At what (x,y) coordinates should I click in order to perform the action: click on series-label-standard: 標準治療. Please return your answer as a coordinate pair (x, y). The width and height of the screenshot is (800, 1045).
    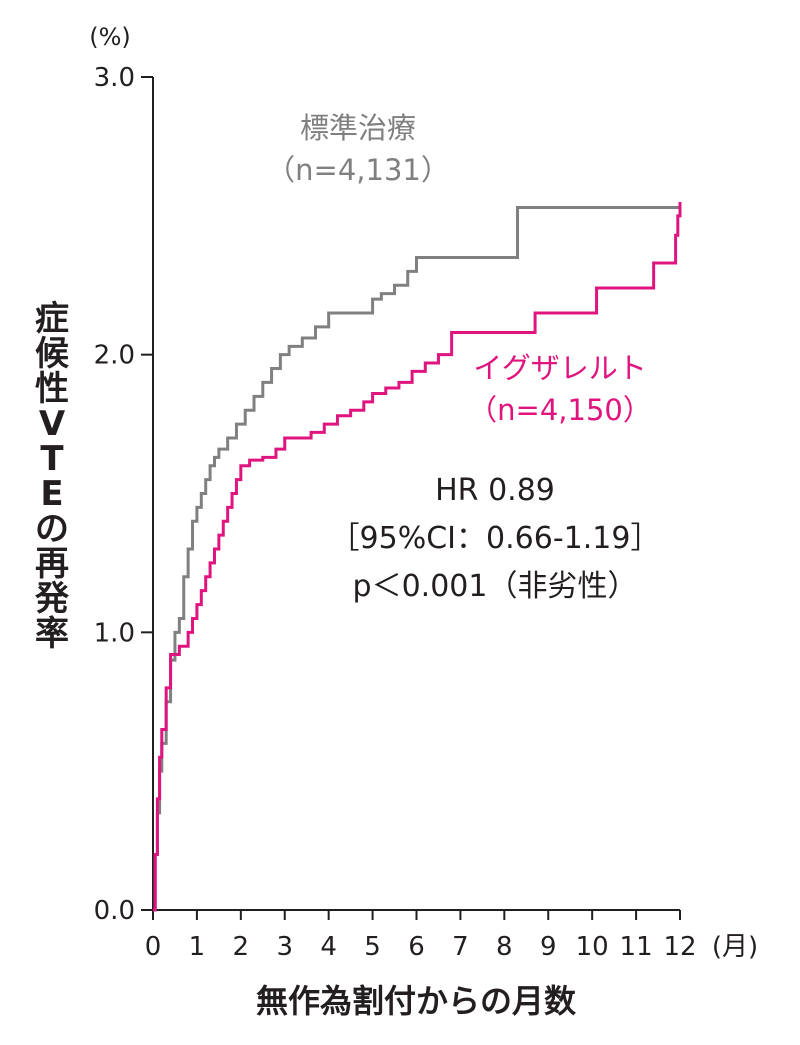
    Looking at the image, I should click on (358, 128).